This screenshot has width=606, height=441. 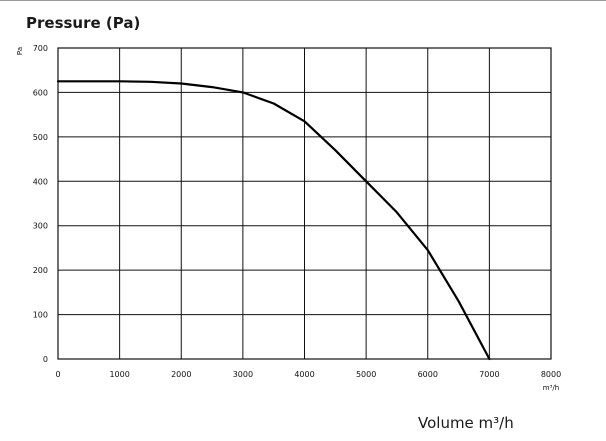 I want to click on y-tick-label: 0, so click(x=45, y=359).